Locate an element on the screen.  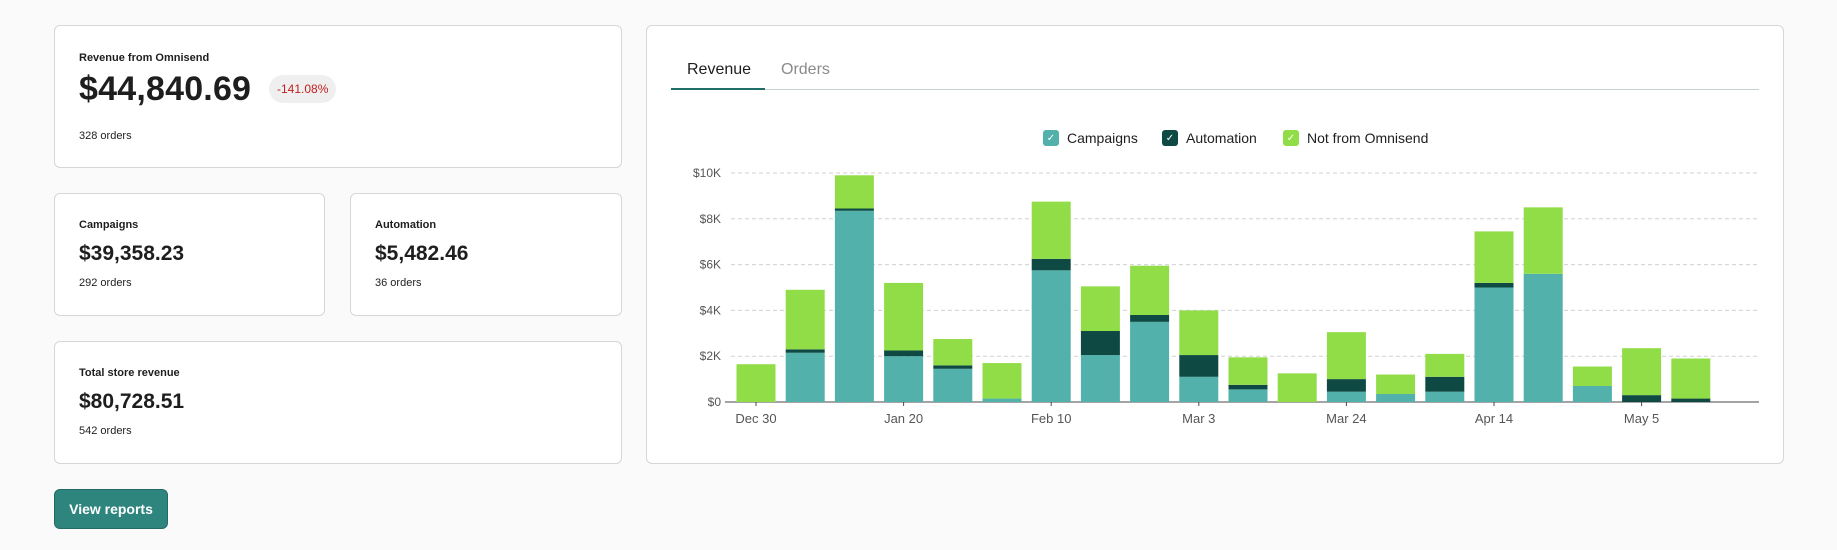
orders-count: 328 is located at coordinates (88, 136).